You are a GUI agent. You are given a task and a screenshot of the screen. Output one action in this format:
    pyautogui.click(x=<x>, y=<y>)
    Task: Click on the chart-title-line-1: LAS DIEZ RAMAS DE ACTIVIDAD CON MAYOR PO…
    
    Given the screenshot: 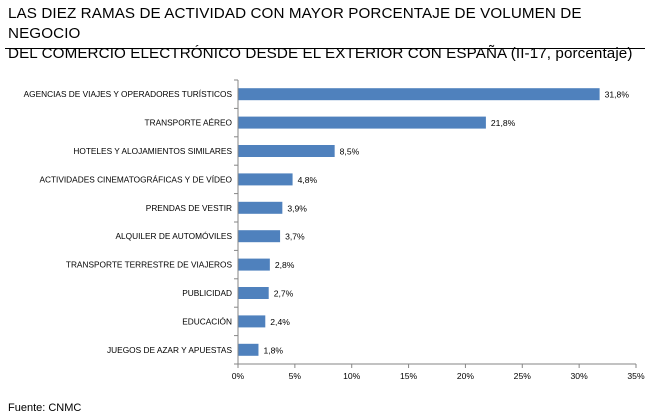 What is the action you would take?
    pyautogui.click(x=295, y=23)
    